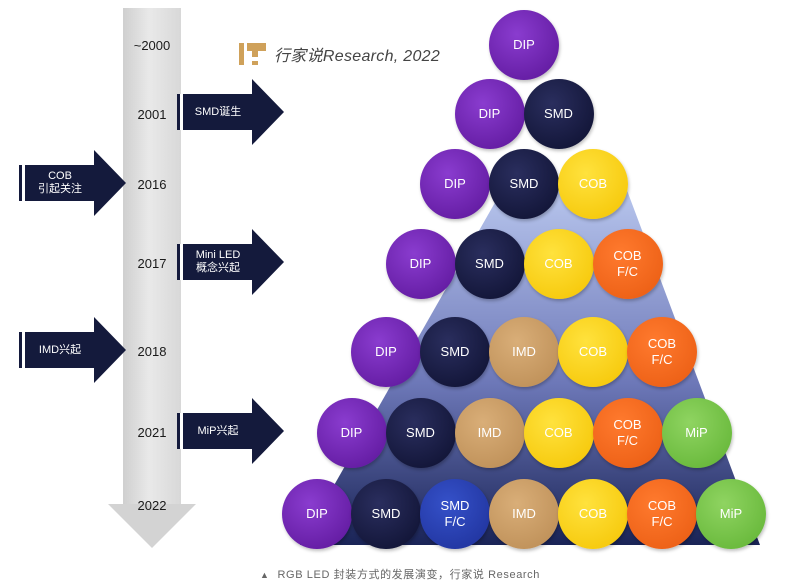 The image size is (800, 588). What do you see at coordinates (408, 575) in the screenshot?
I see `caption-text: RGB LED 封装方式的发展演变，行家说 Research` at bounding box center [408, 575].